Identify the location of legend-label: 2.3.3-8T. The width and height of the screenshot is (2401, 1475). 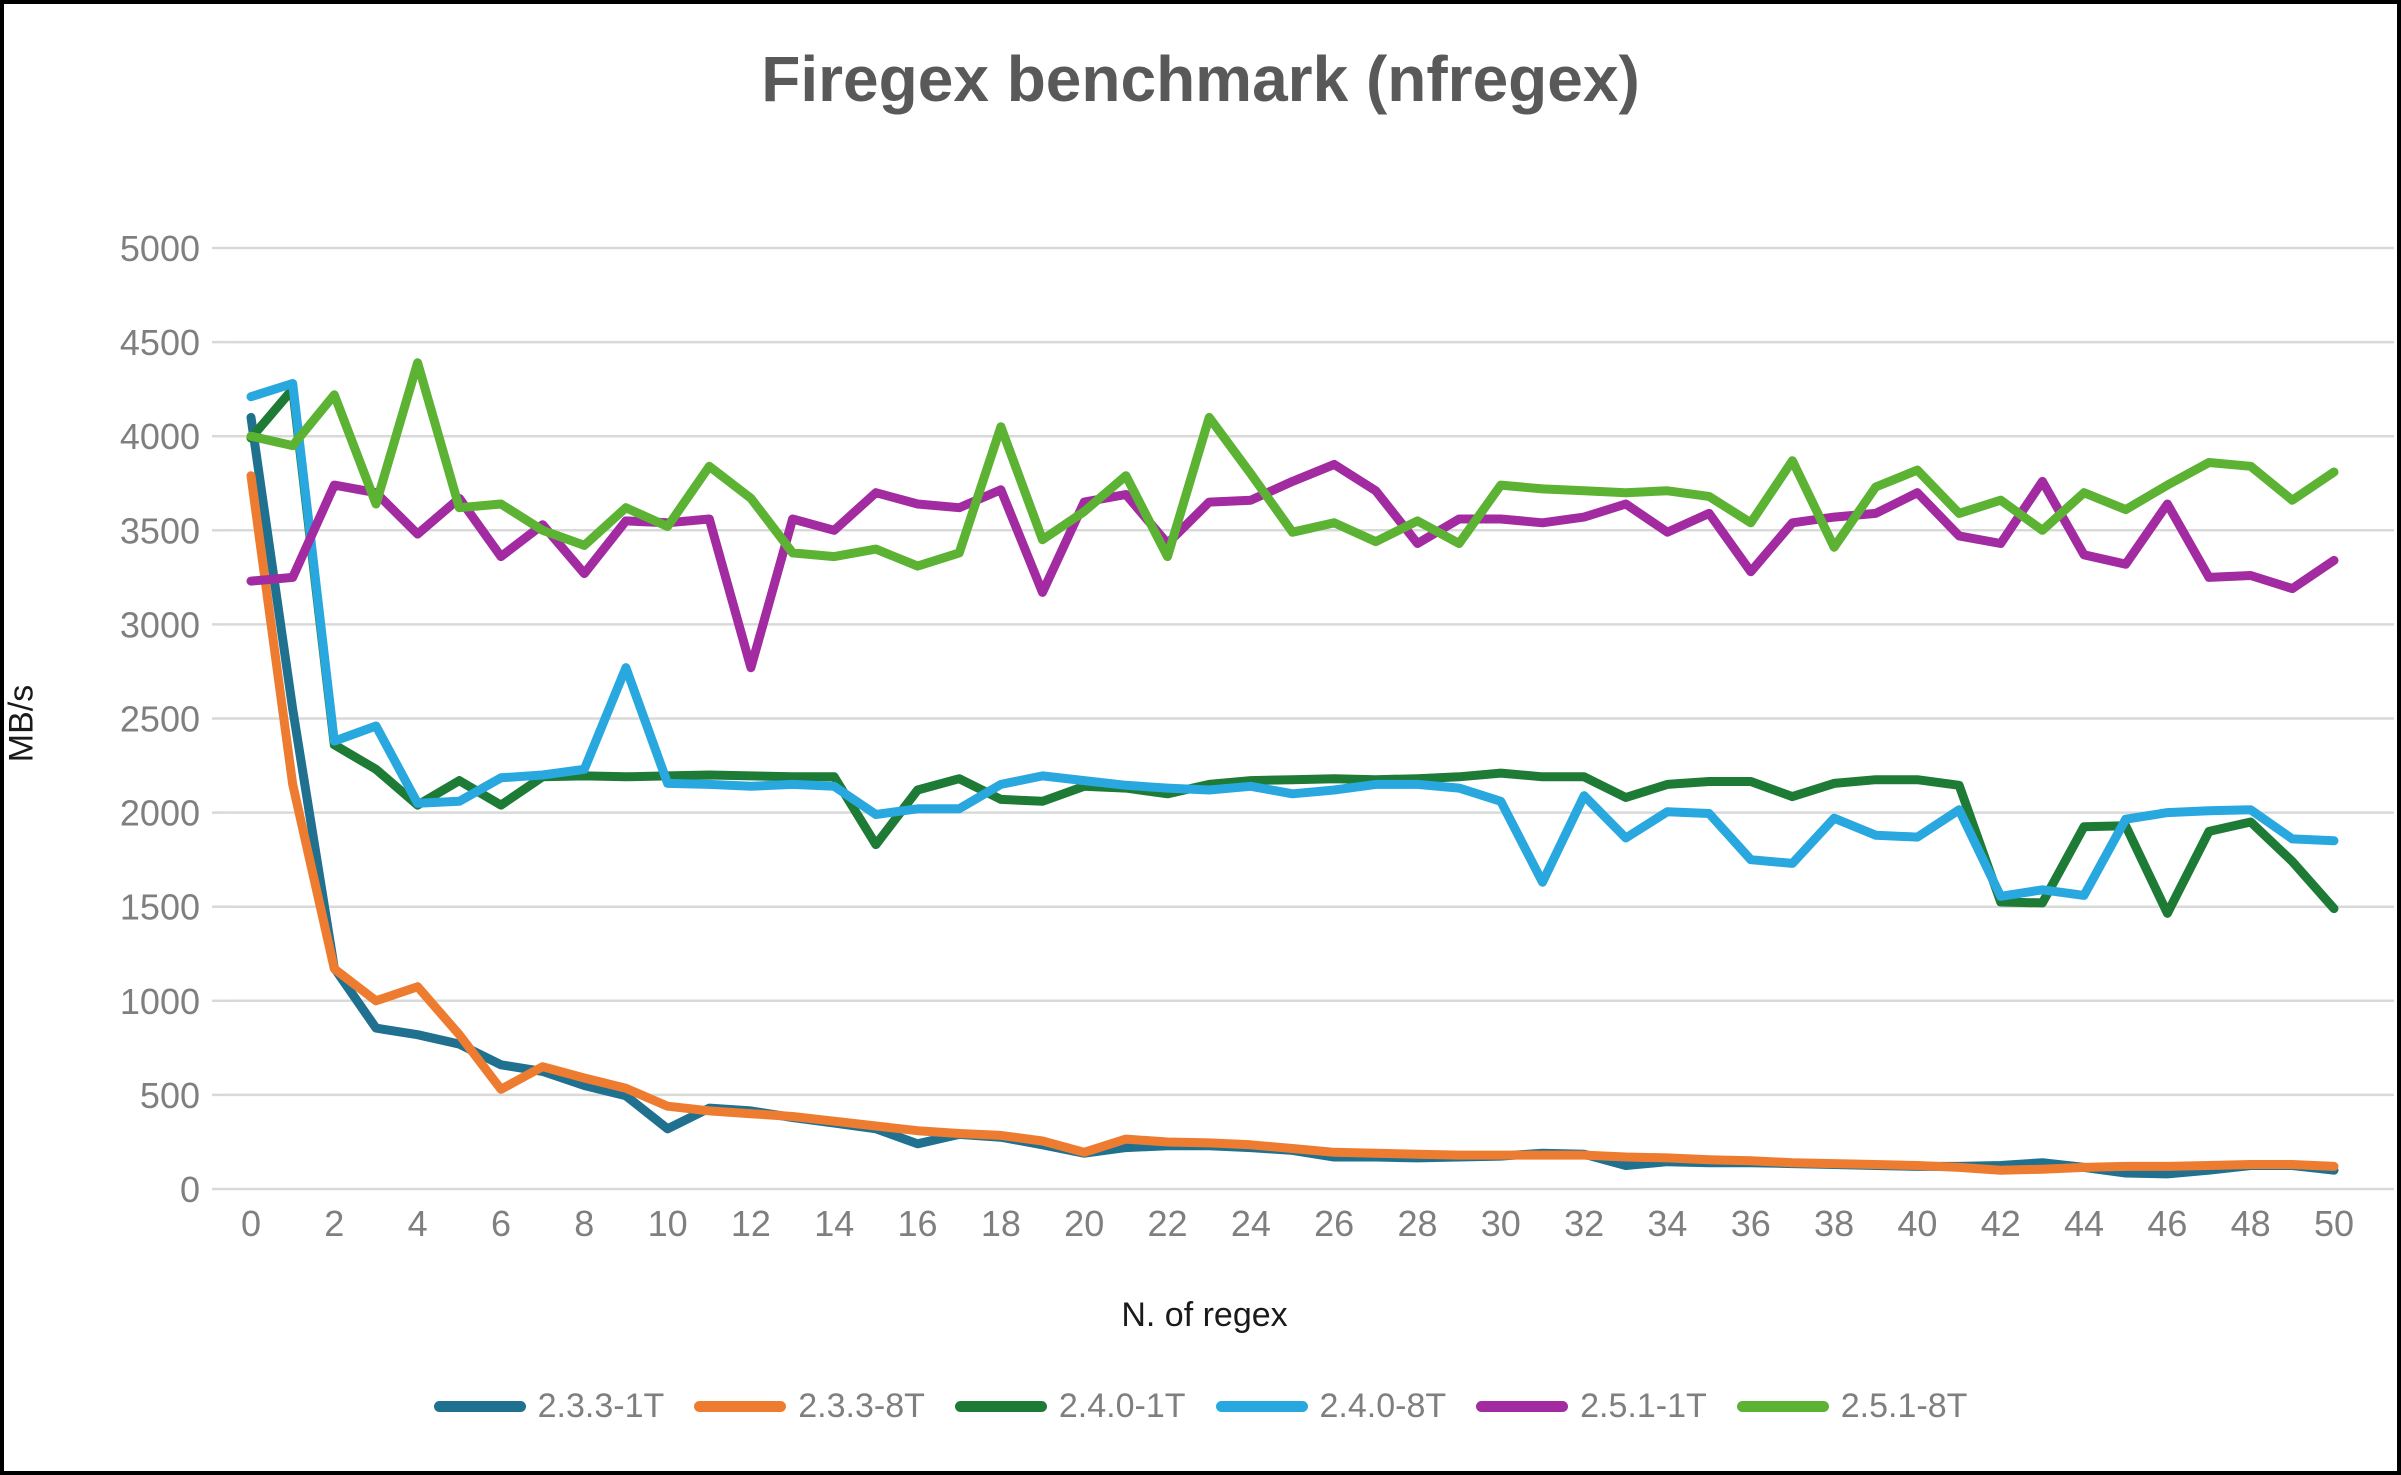
(861, 1406).